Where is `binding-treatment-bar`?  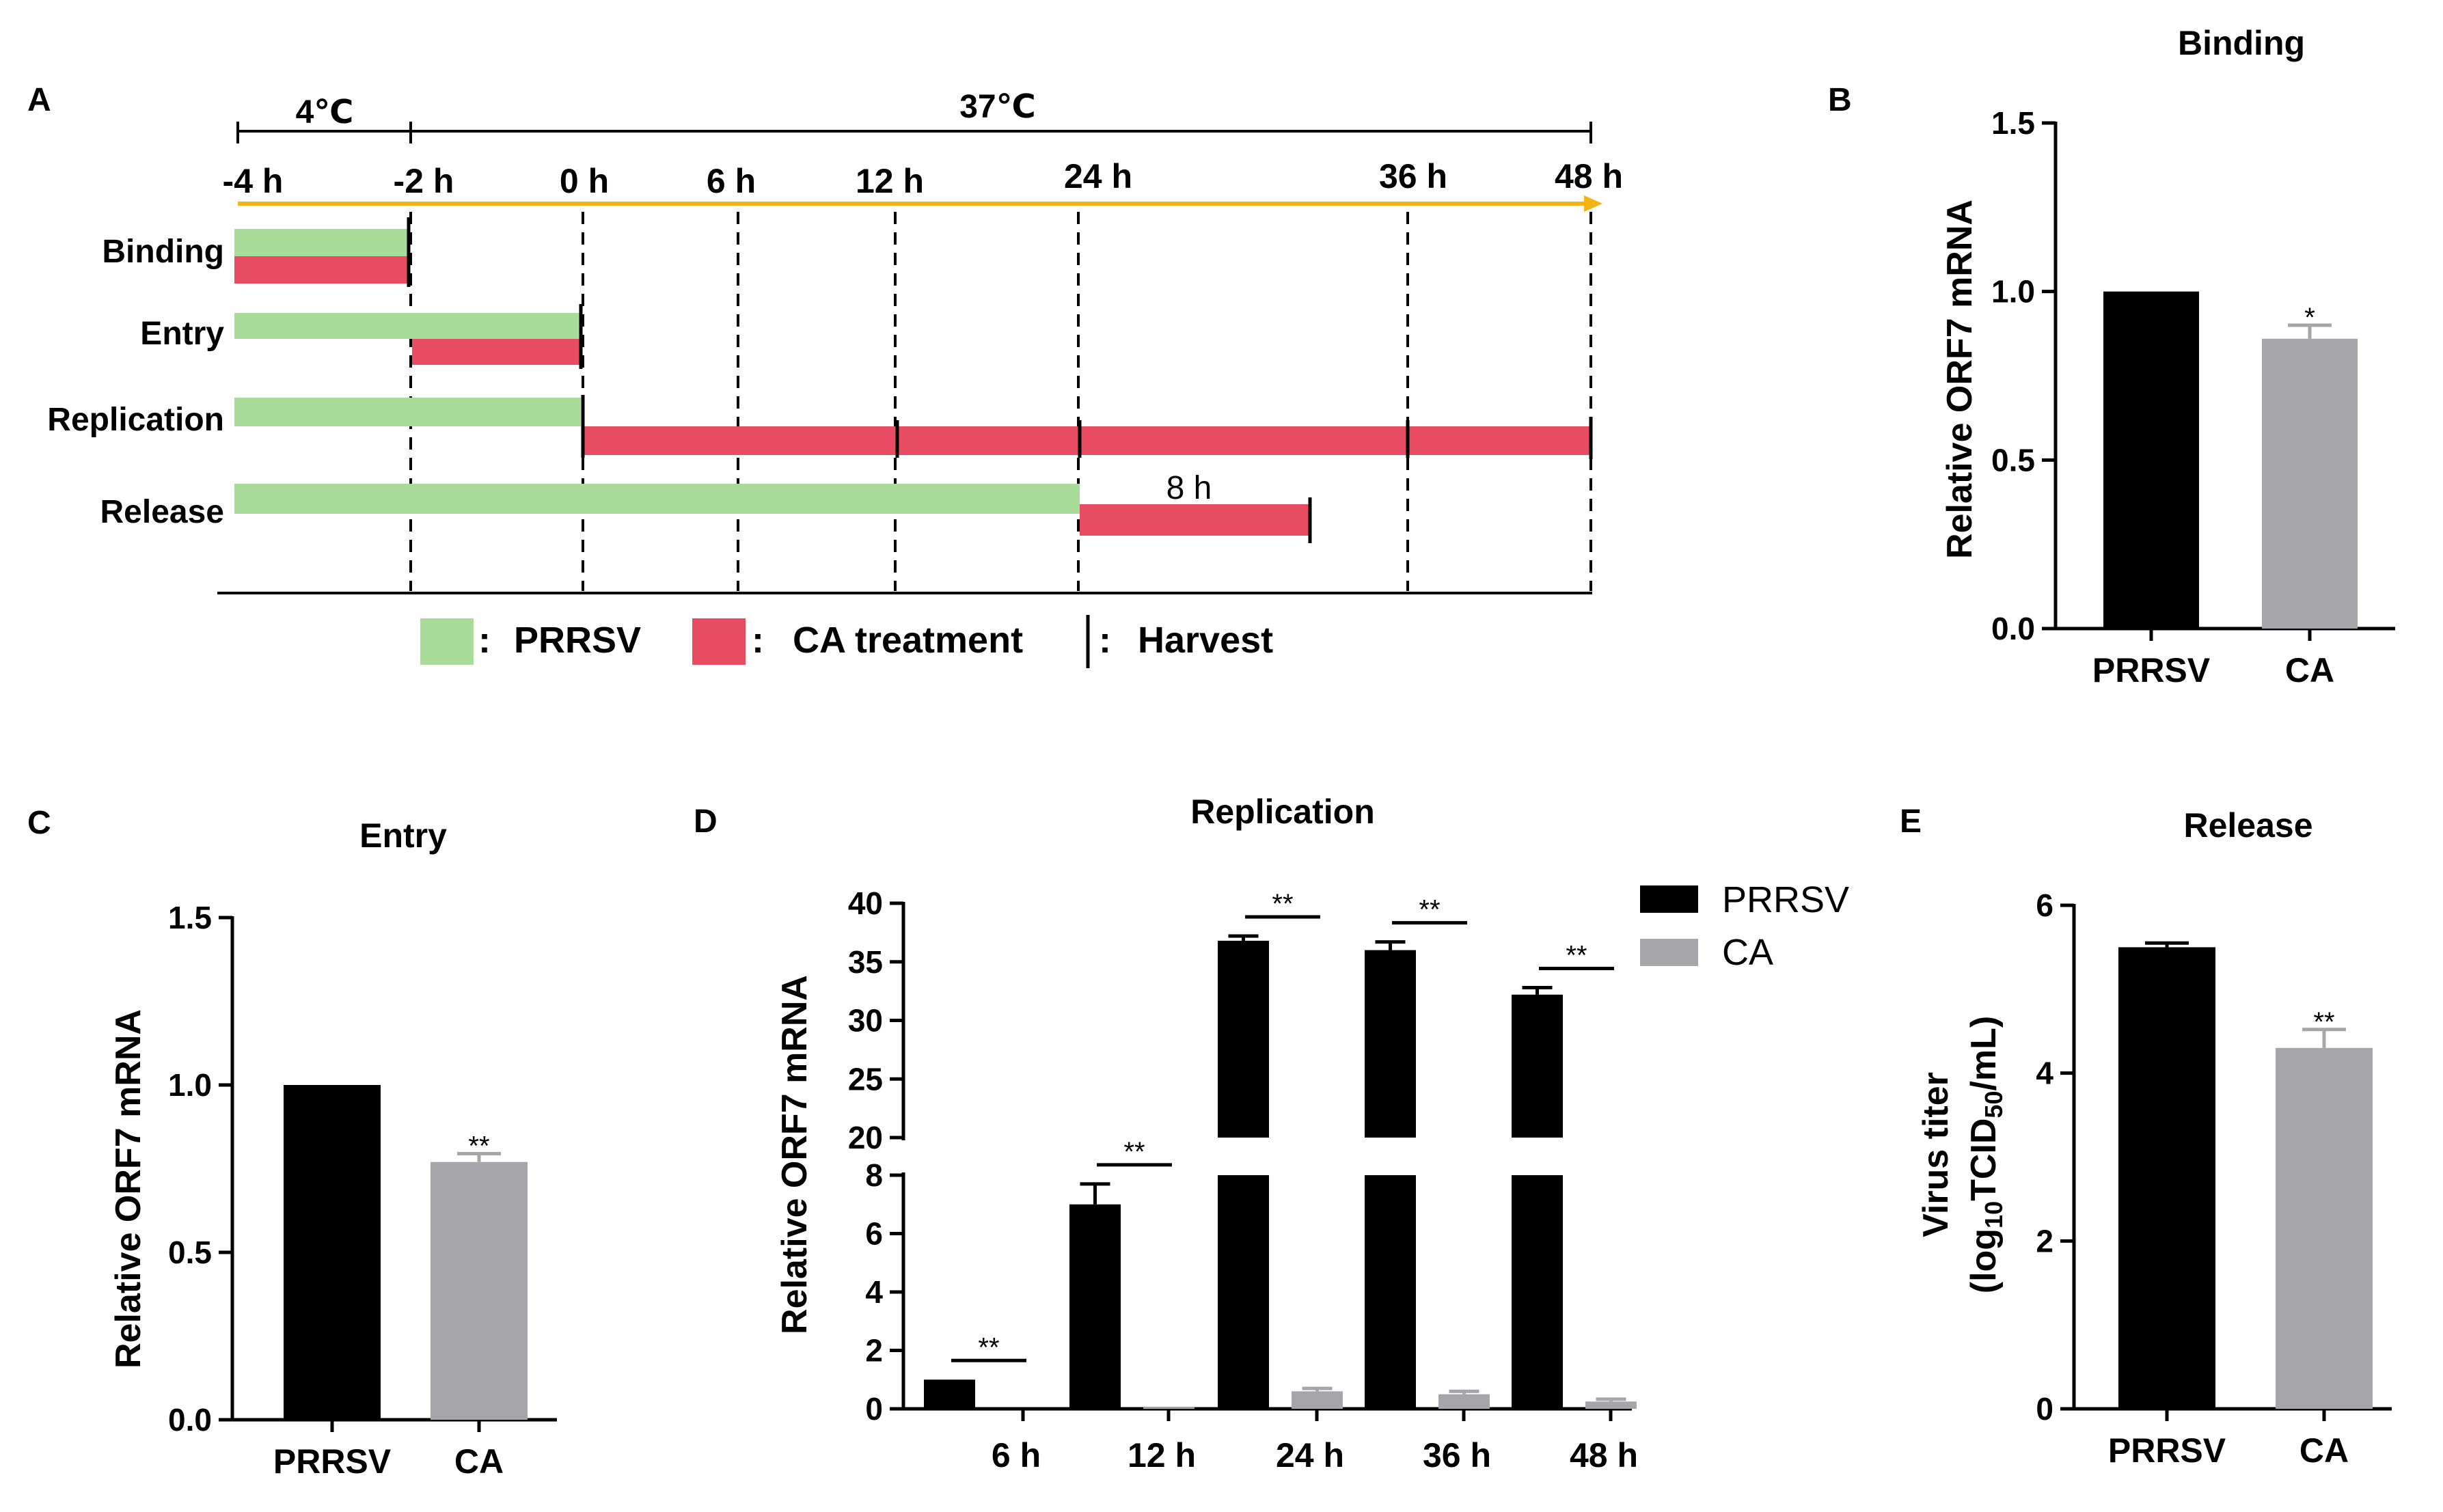 binding-treatment-bar is located at coordinates (321, 270).